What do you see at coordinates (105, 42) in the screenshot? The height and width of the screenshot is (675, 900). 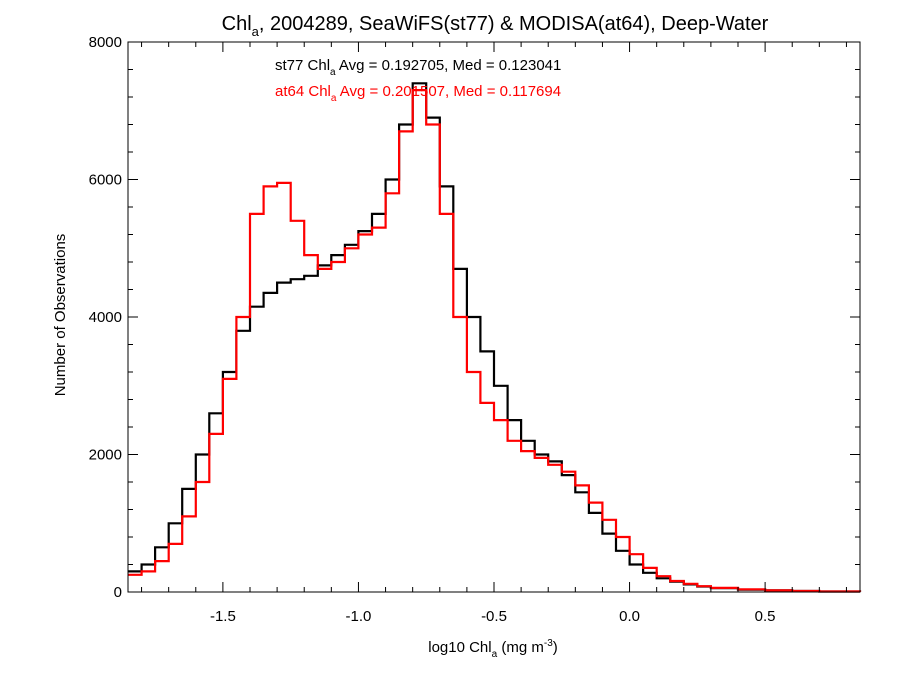 I see `y-tick-label: 8000` at bounding box center [105, 42].